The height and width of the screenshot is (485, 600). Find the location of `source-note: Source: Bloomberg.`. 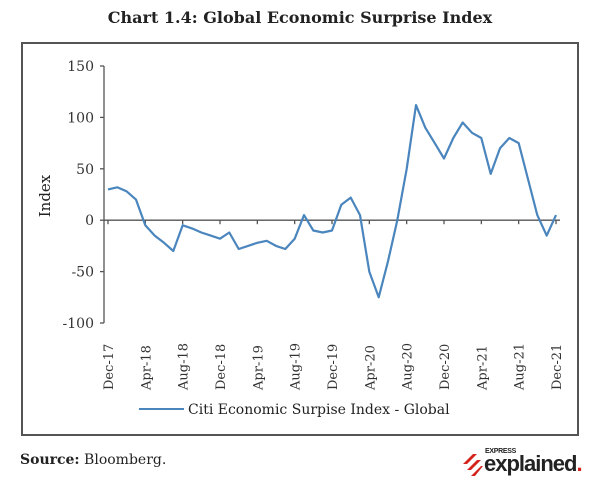

source-note: Source: Bloomberg. is located at coordinates (93, 460).